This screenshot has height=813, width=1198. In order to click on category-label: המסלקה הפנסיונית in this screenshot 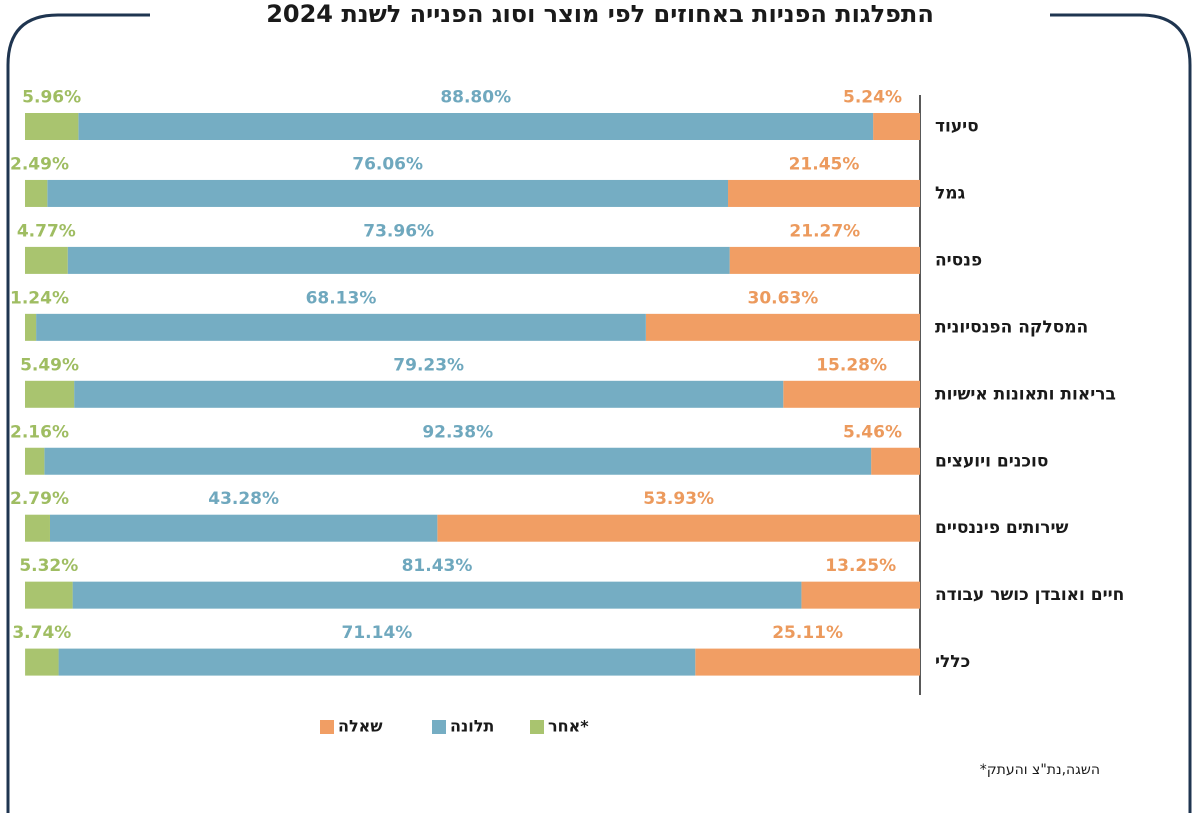, I will do `click(1011, 327)`.